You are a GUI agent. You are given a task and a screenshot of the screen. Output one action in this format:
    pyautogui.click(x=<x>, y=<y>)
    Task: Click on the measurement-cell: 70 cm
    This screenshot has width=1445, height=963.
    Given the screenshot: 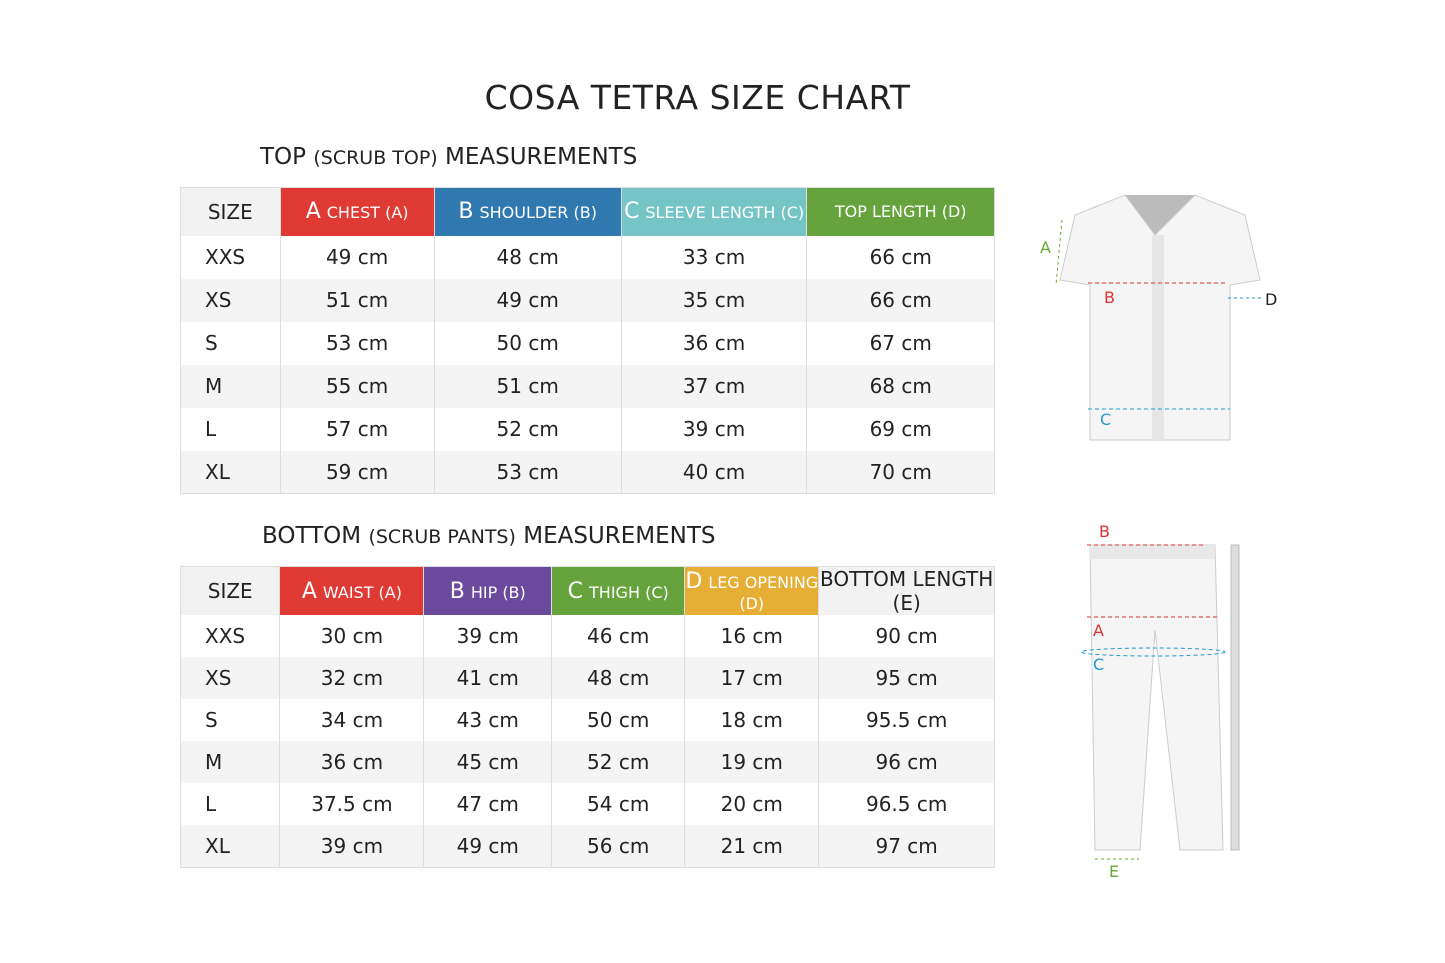 What is the action you would take?
    pyautogui.click(x=900, y=472)
    